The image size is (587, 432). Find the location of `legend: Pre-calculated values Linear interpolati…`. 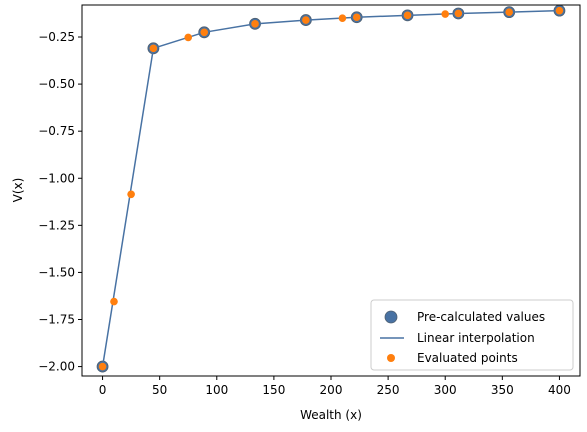

legend: Pre-calculated values Linear interpolati… is located at coordinates (472, 335).